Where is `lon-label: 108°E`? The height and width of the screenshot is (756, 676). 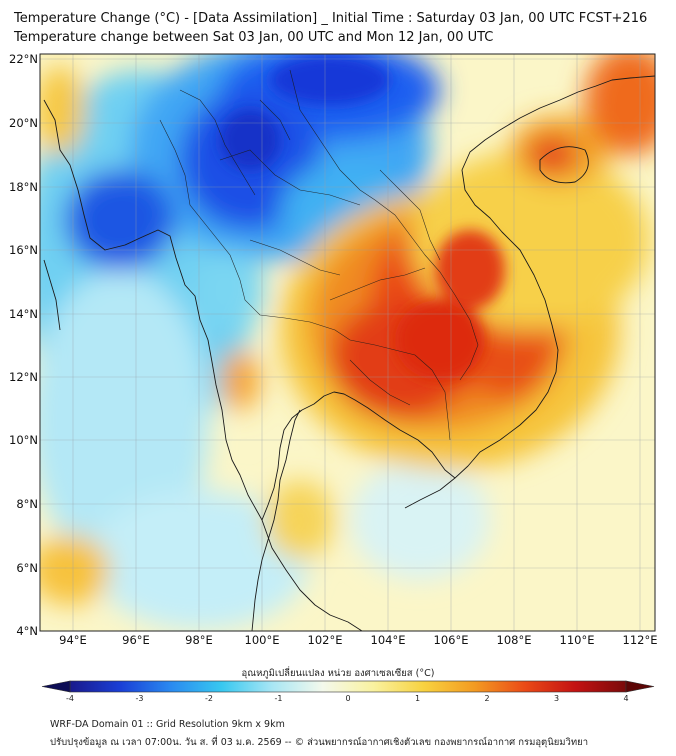 lon-label: 108°E is located at coordinates (514, 640).